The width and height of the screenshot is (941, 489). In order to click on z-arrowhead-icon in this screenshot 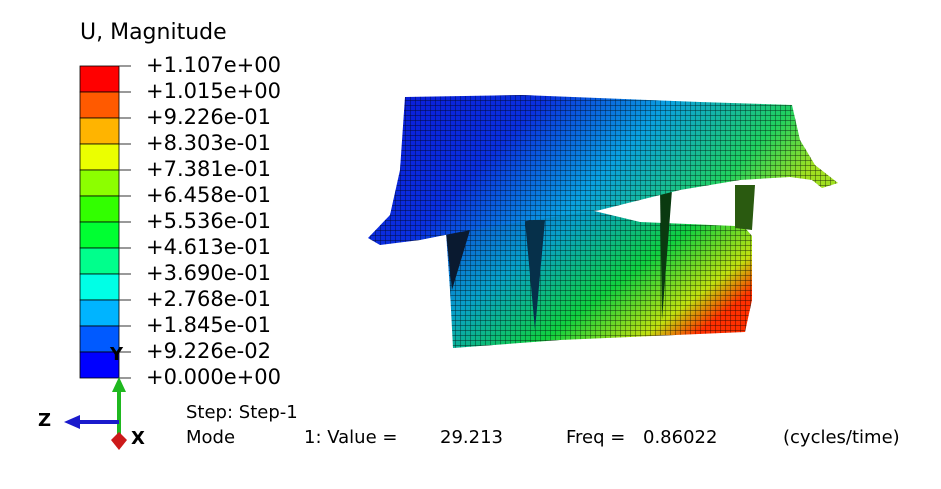, I will do `click(72, 422)`.